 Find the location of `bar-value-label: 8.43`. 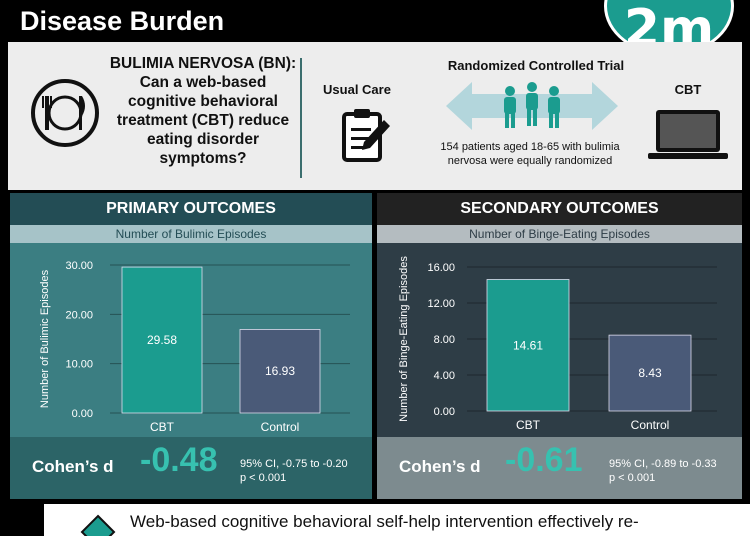

bar-value-label: 8.43 is located at coordinates (650, 373).